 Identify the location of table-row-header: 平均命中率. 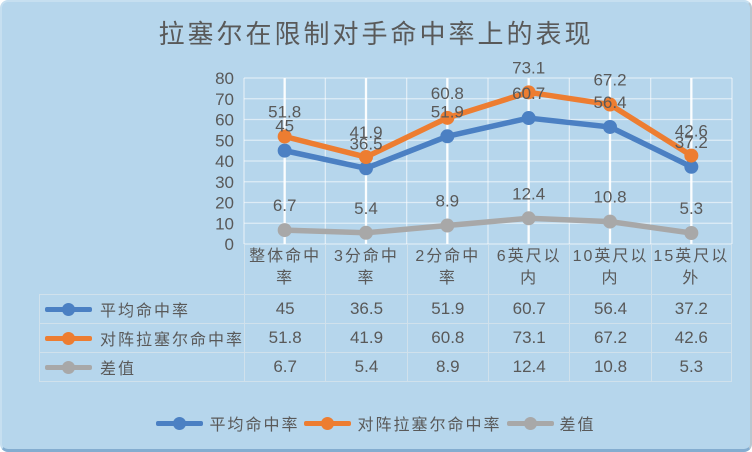
(141, 308).